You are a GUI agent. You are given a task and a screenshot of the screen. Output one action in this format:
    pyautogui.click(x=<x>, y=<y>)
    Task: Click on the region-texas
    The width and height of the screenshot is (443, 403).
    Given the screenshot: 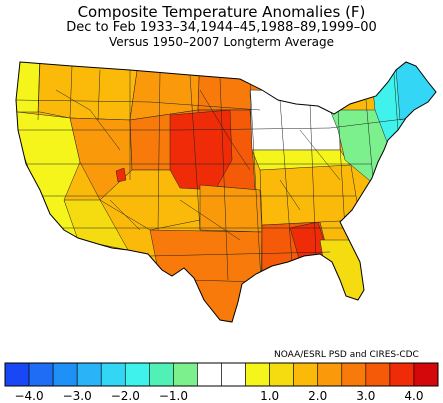 What is the action you would take?
    pyautogui.click(x=206, y=275)
    